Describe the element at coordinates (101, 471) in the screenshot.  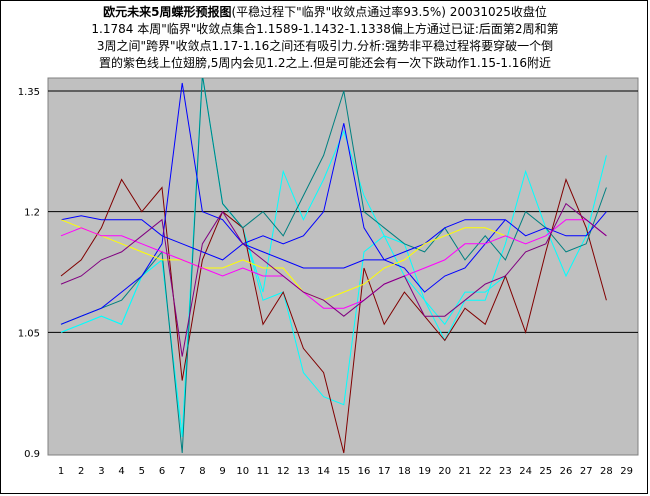
I see `x-tick-label: 3` at that location.